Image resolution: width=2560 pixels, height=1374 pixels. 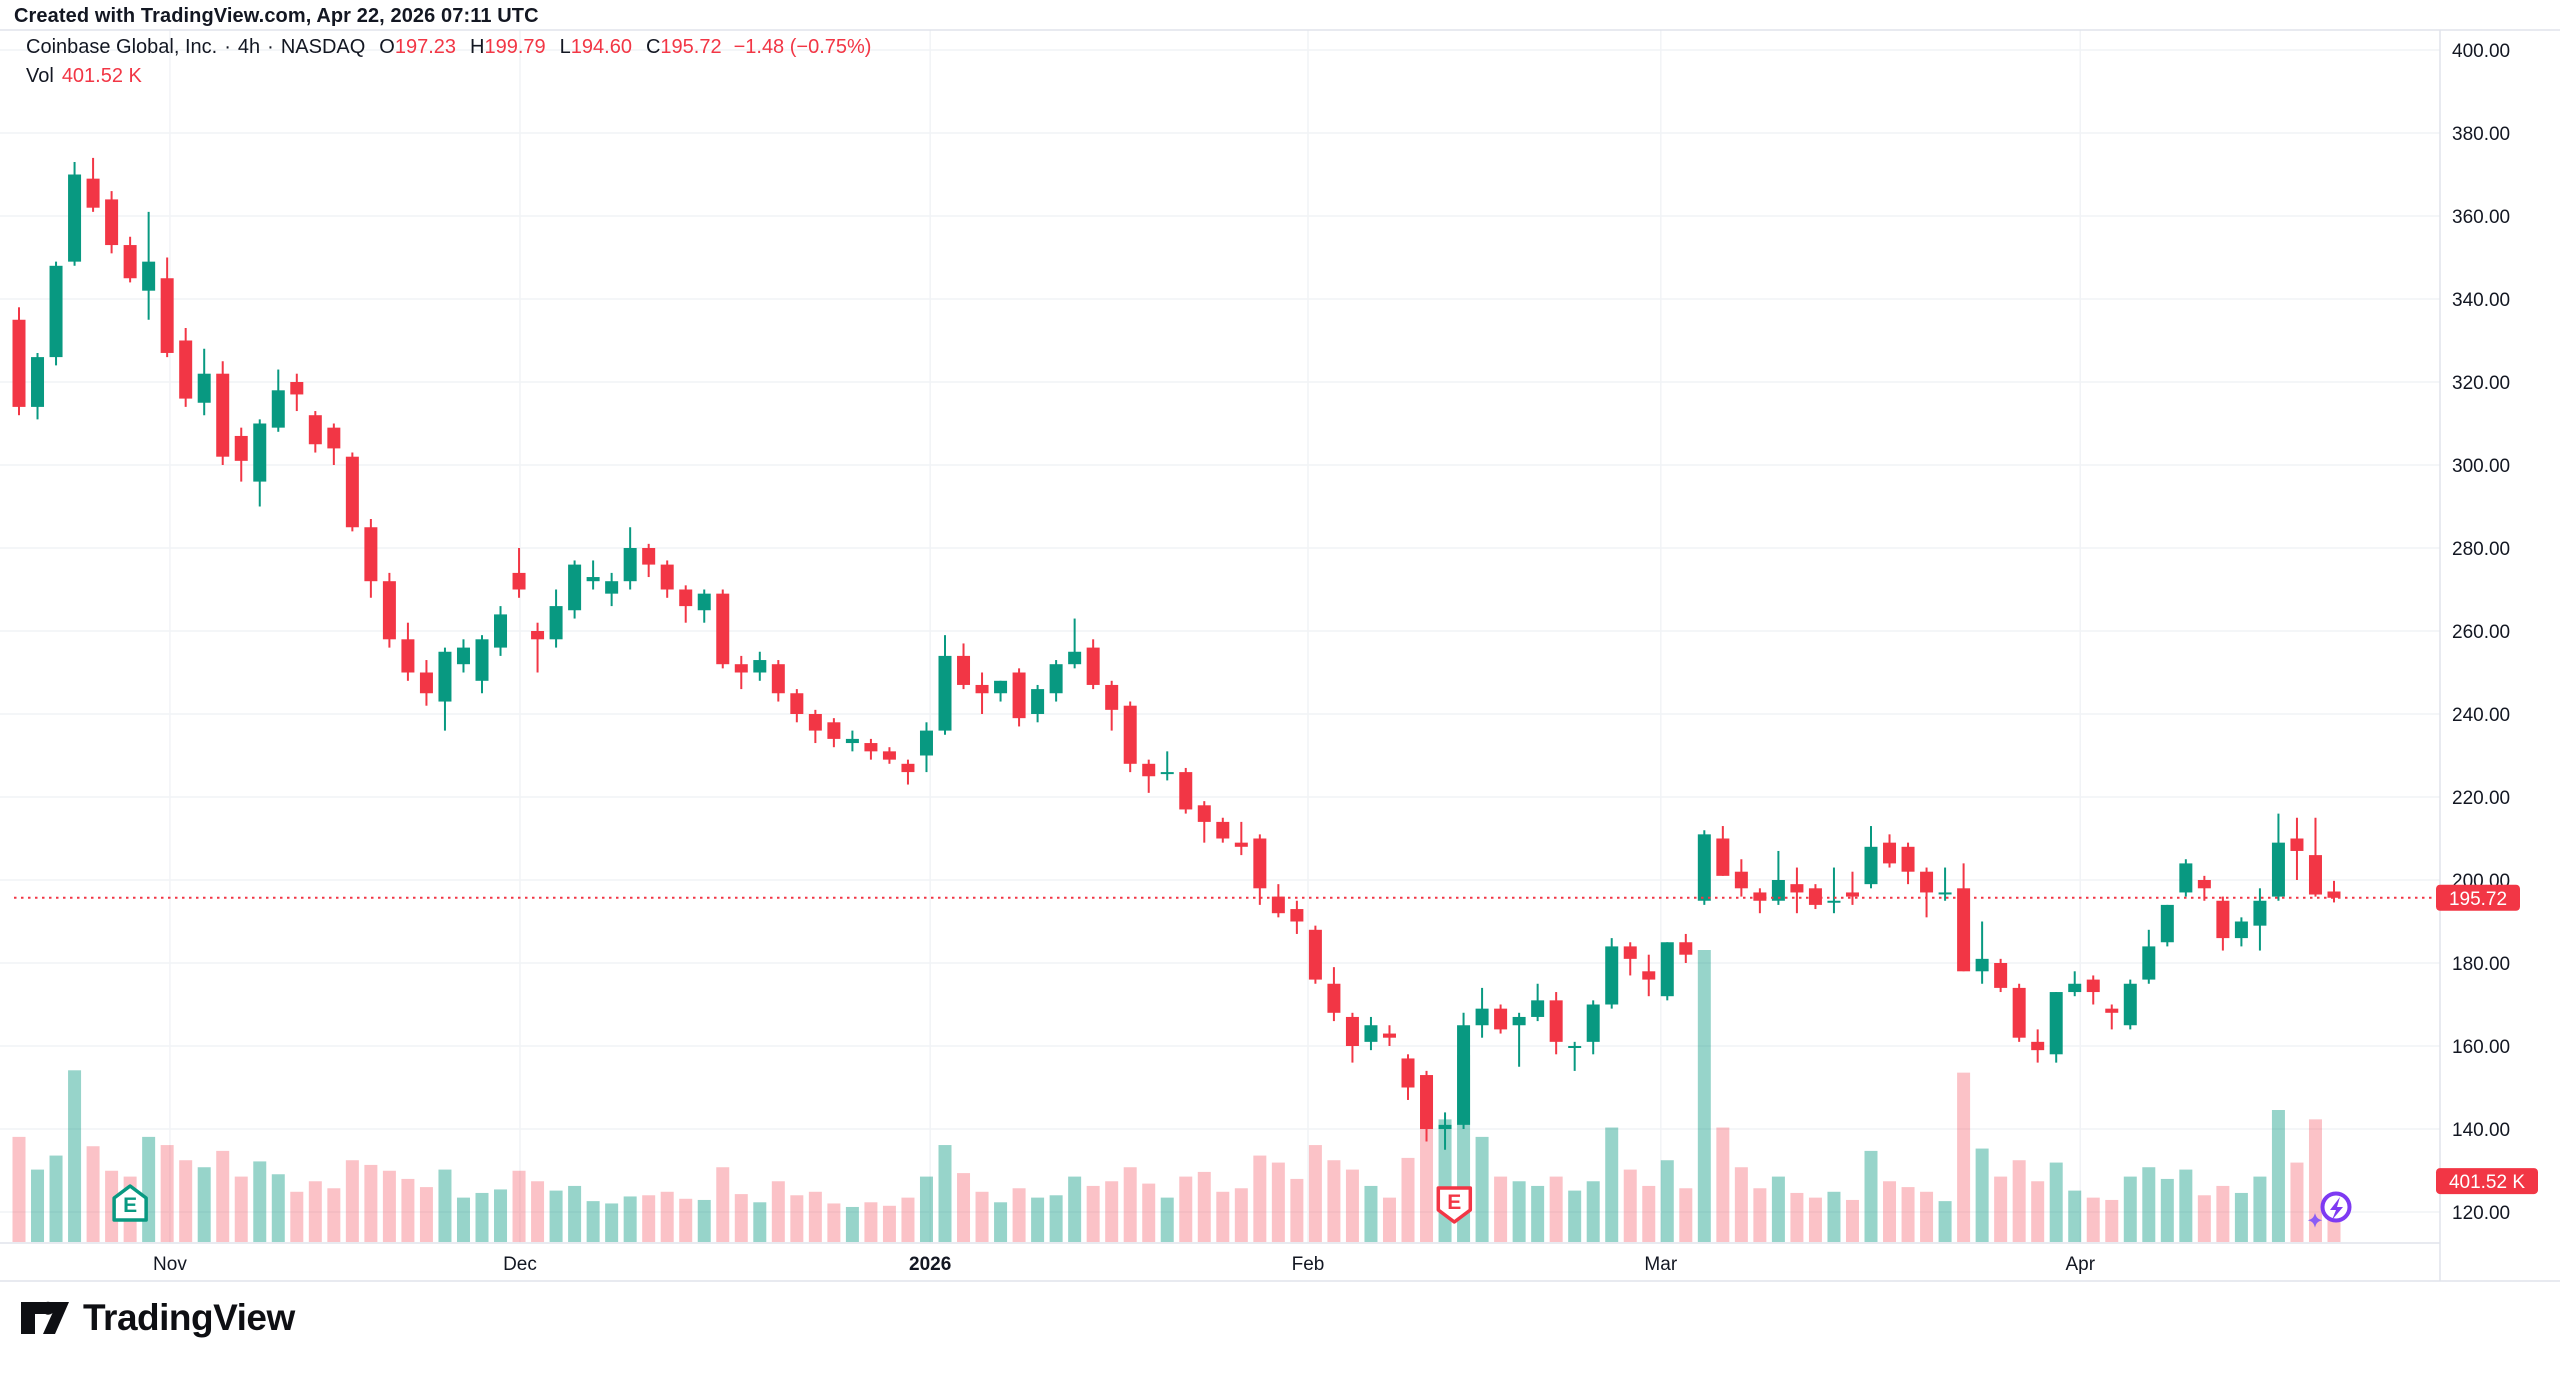 I want to click on price-tick-label: 400.00, so click(x=2481, y=51).